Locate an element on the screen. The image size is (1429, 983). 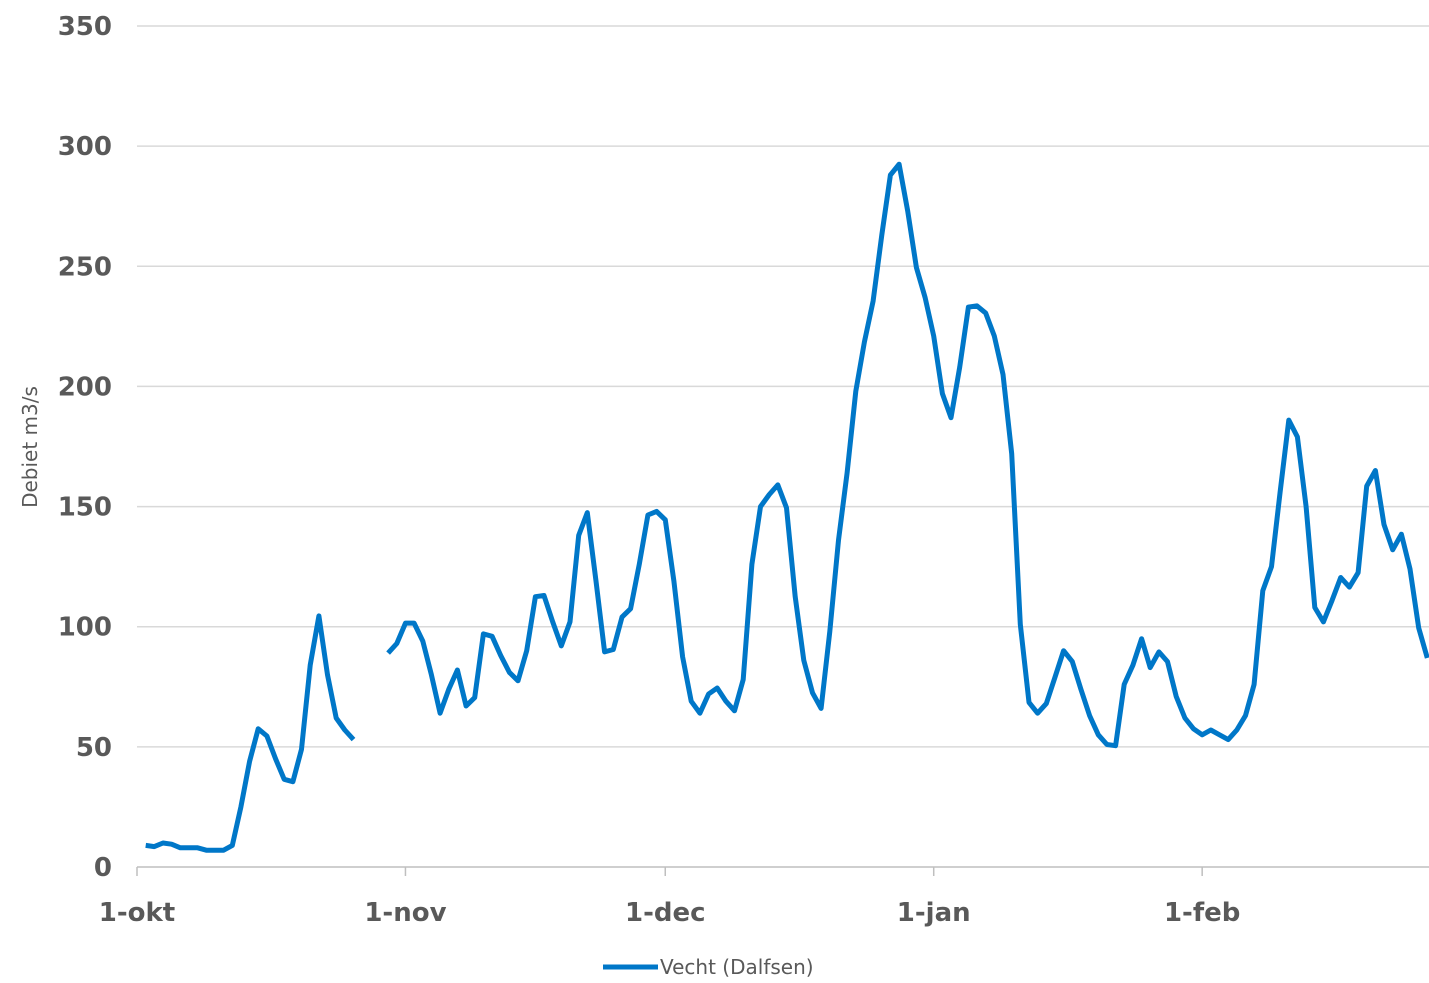
y-tick-label-200: 200 is located at coordinates (85, 387).